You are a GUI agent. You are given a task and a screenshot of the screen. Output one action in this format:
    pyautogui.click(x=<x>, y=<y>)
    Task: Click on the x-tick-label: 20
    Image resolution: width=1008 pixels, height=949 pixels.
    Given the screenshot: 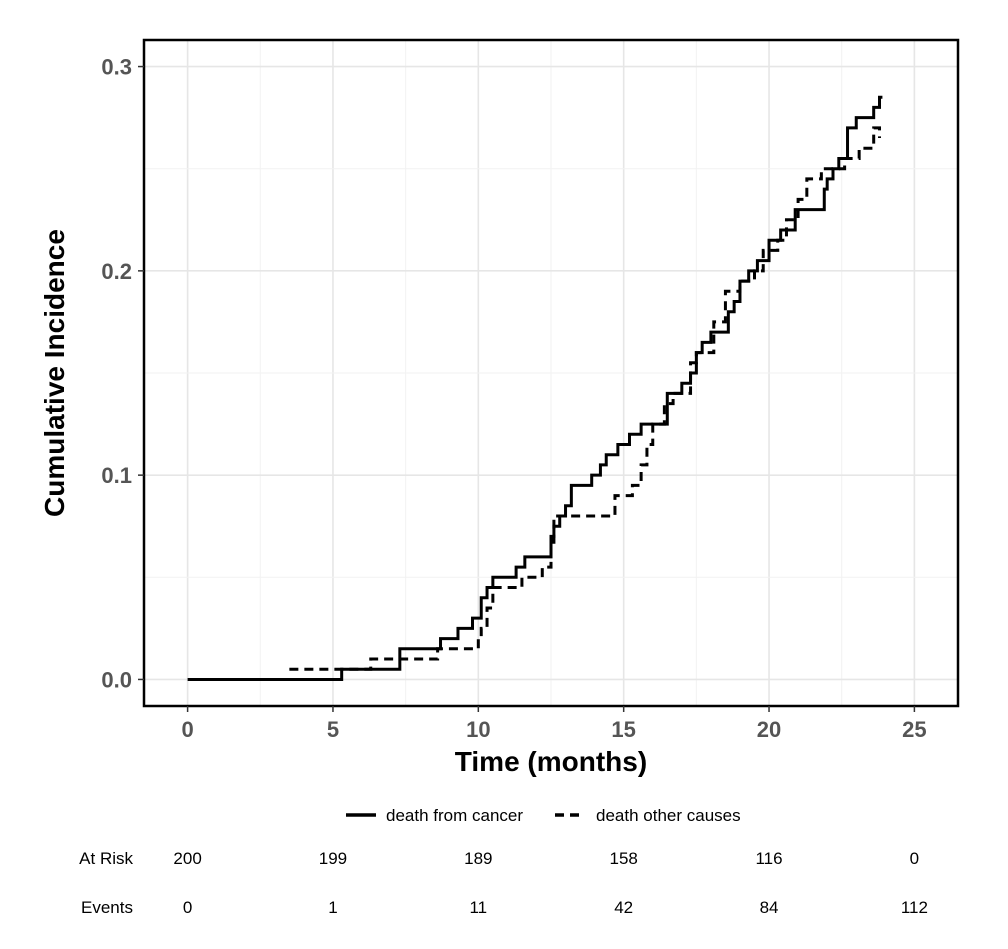 What is the action you would take?
    pyautogui.click(x=769, y=729)
    